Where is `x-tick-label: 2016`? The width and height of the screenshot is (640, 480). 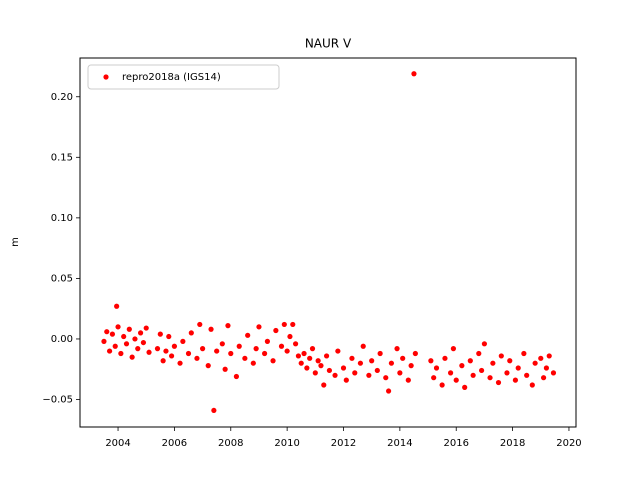
x-tick-label: 2016 is located at coordinates (456, 443).